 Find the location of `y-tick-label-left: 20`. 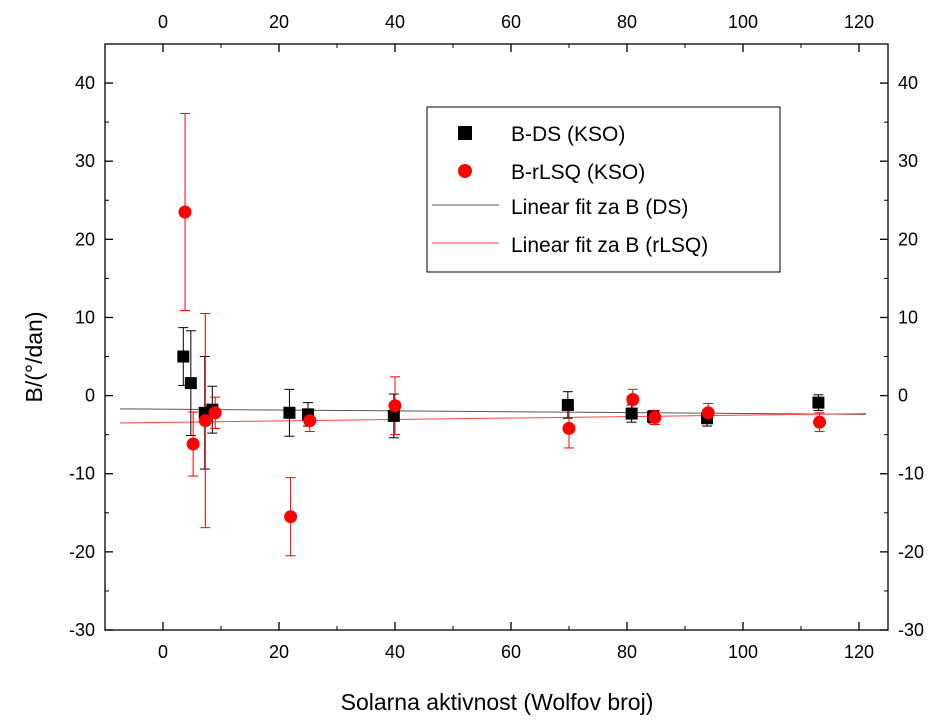

y-tick-label-left: 20 is located at coordinates (85, 239).